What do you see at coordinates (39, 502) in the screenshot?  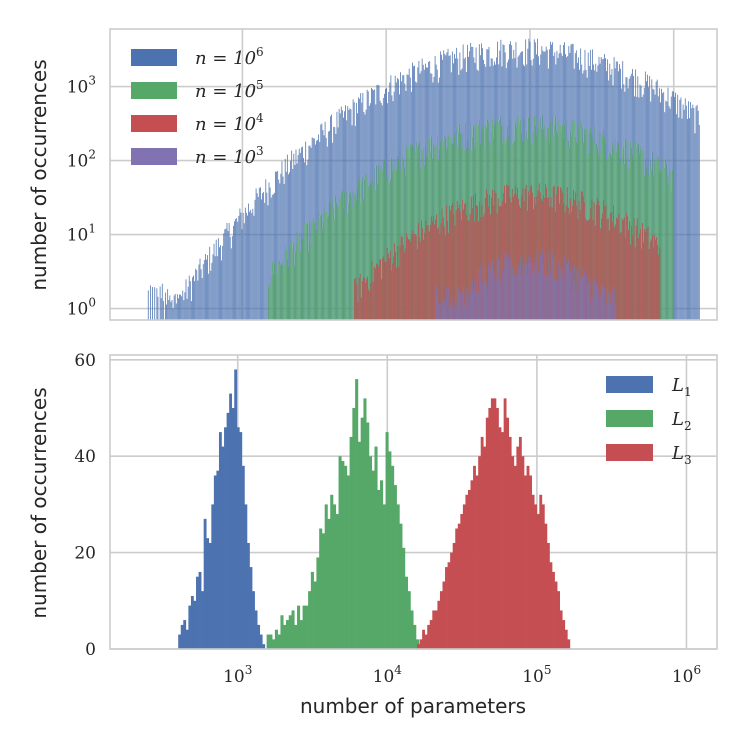 I see `bottom-ylabel: number of occurrences` at bounding box center [39, 502].